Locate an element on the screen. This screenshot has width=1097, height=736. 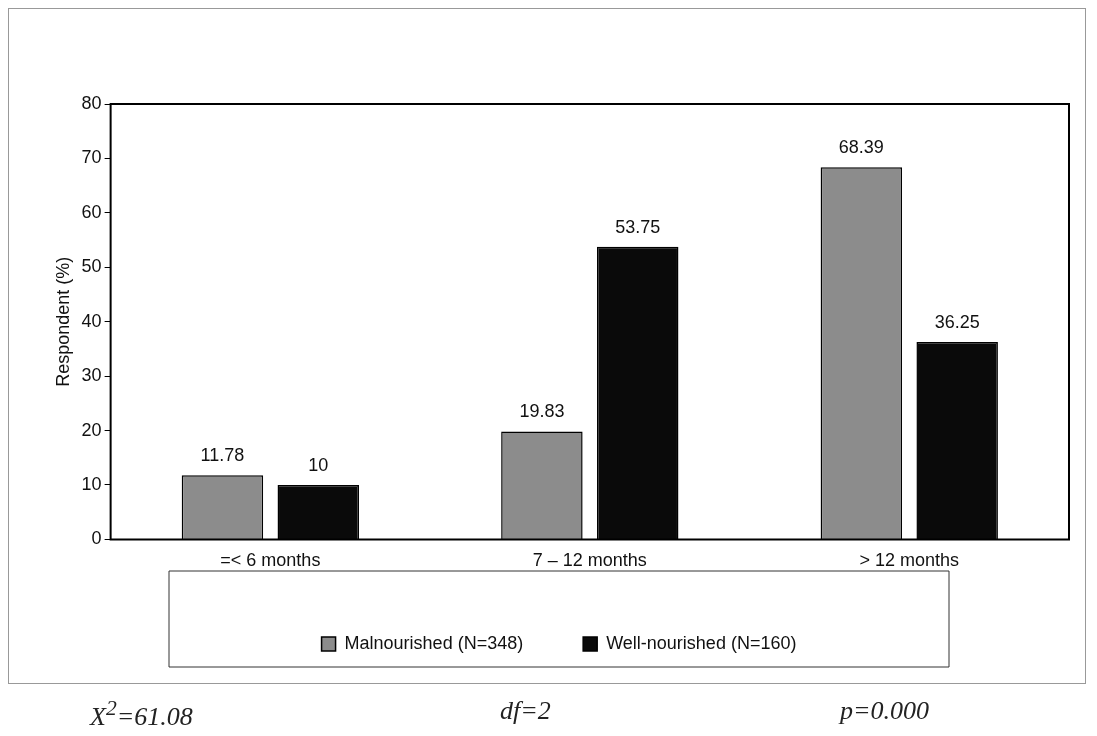
legend-label: Malnourished (N=348) is located at coordinates (434, 642).